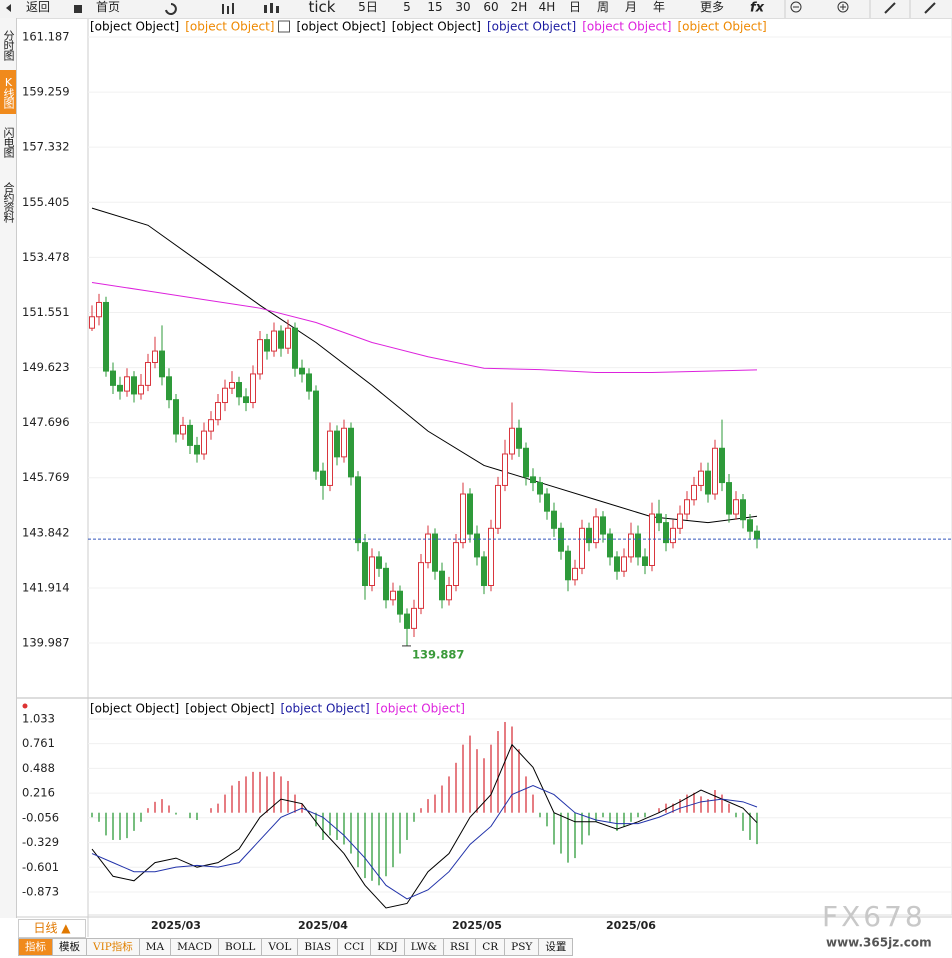  Describe the element at coordinates (712, 7) in the screenshot. I see `toolbar-button: 更多` at that location.